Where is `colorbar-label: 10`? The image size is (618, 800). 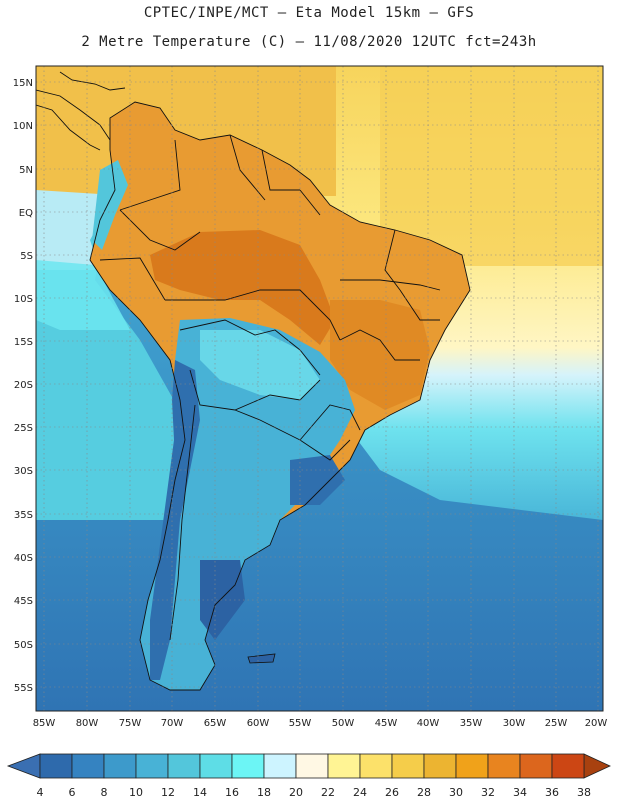 colorbar-label: 10 is located at coordinates (136, 792).